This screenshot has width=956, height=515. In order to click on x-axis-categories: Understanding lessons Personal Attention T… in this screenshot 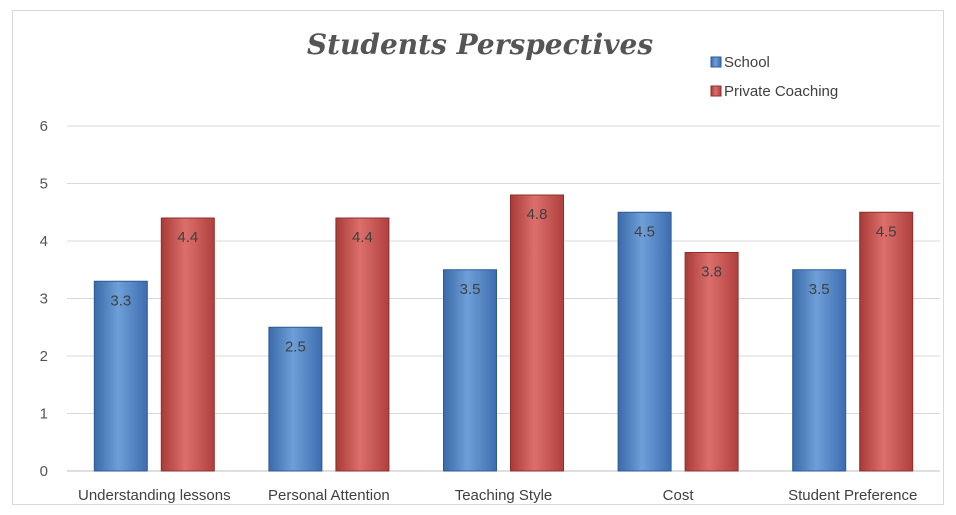, I will do `click(497, 495)`.